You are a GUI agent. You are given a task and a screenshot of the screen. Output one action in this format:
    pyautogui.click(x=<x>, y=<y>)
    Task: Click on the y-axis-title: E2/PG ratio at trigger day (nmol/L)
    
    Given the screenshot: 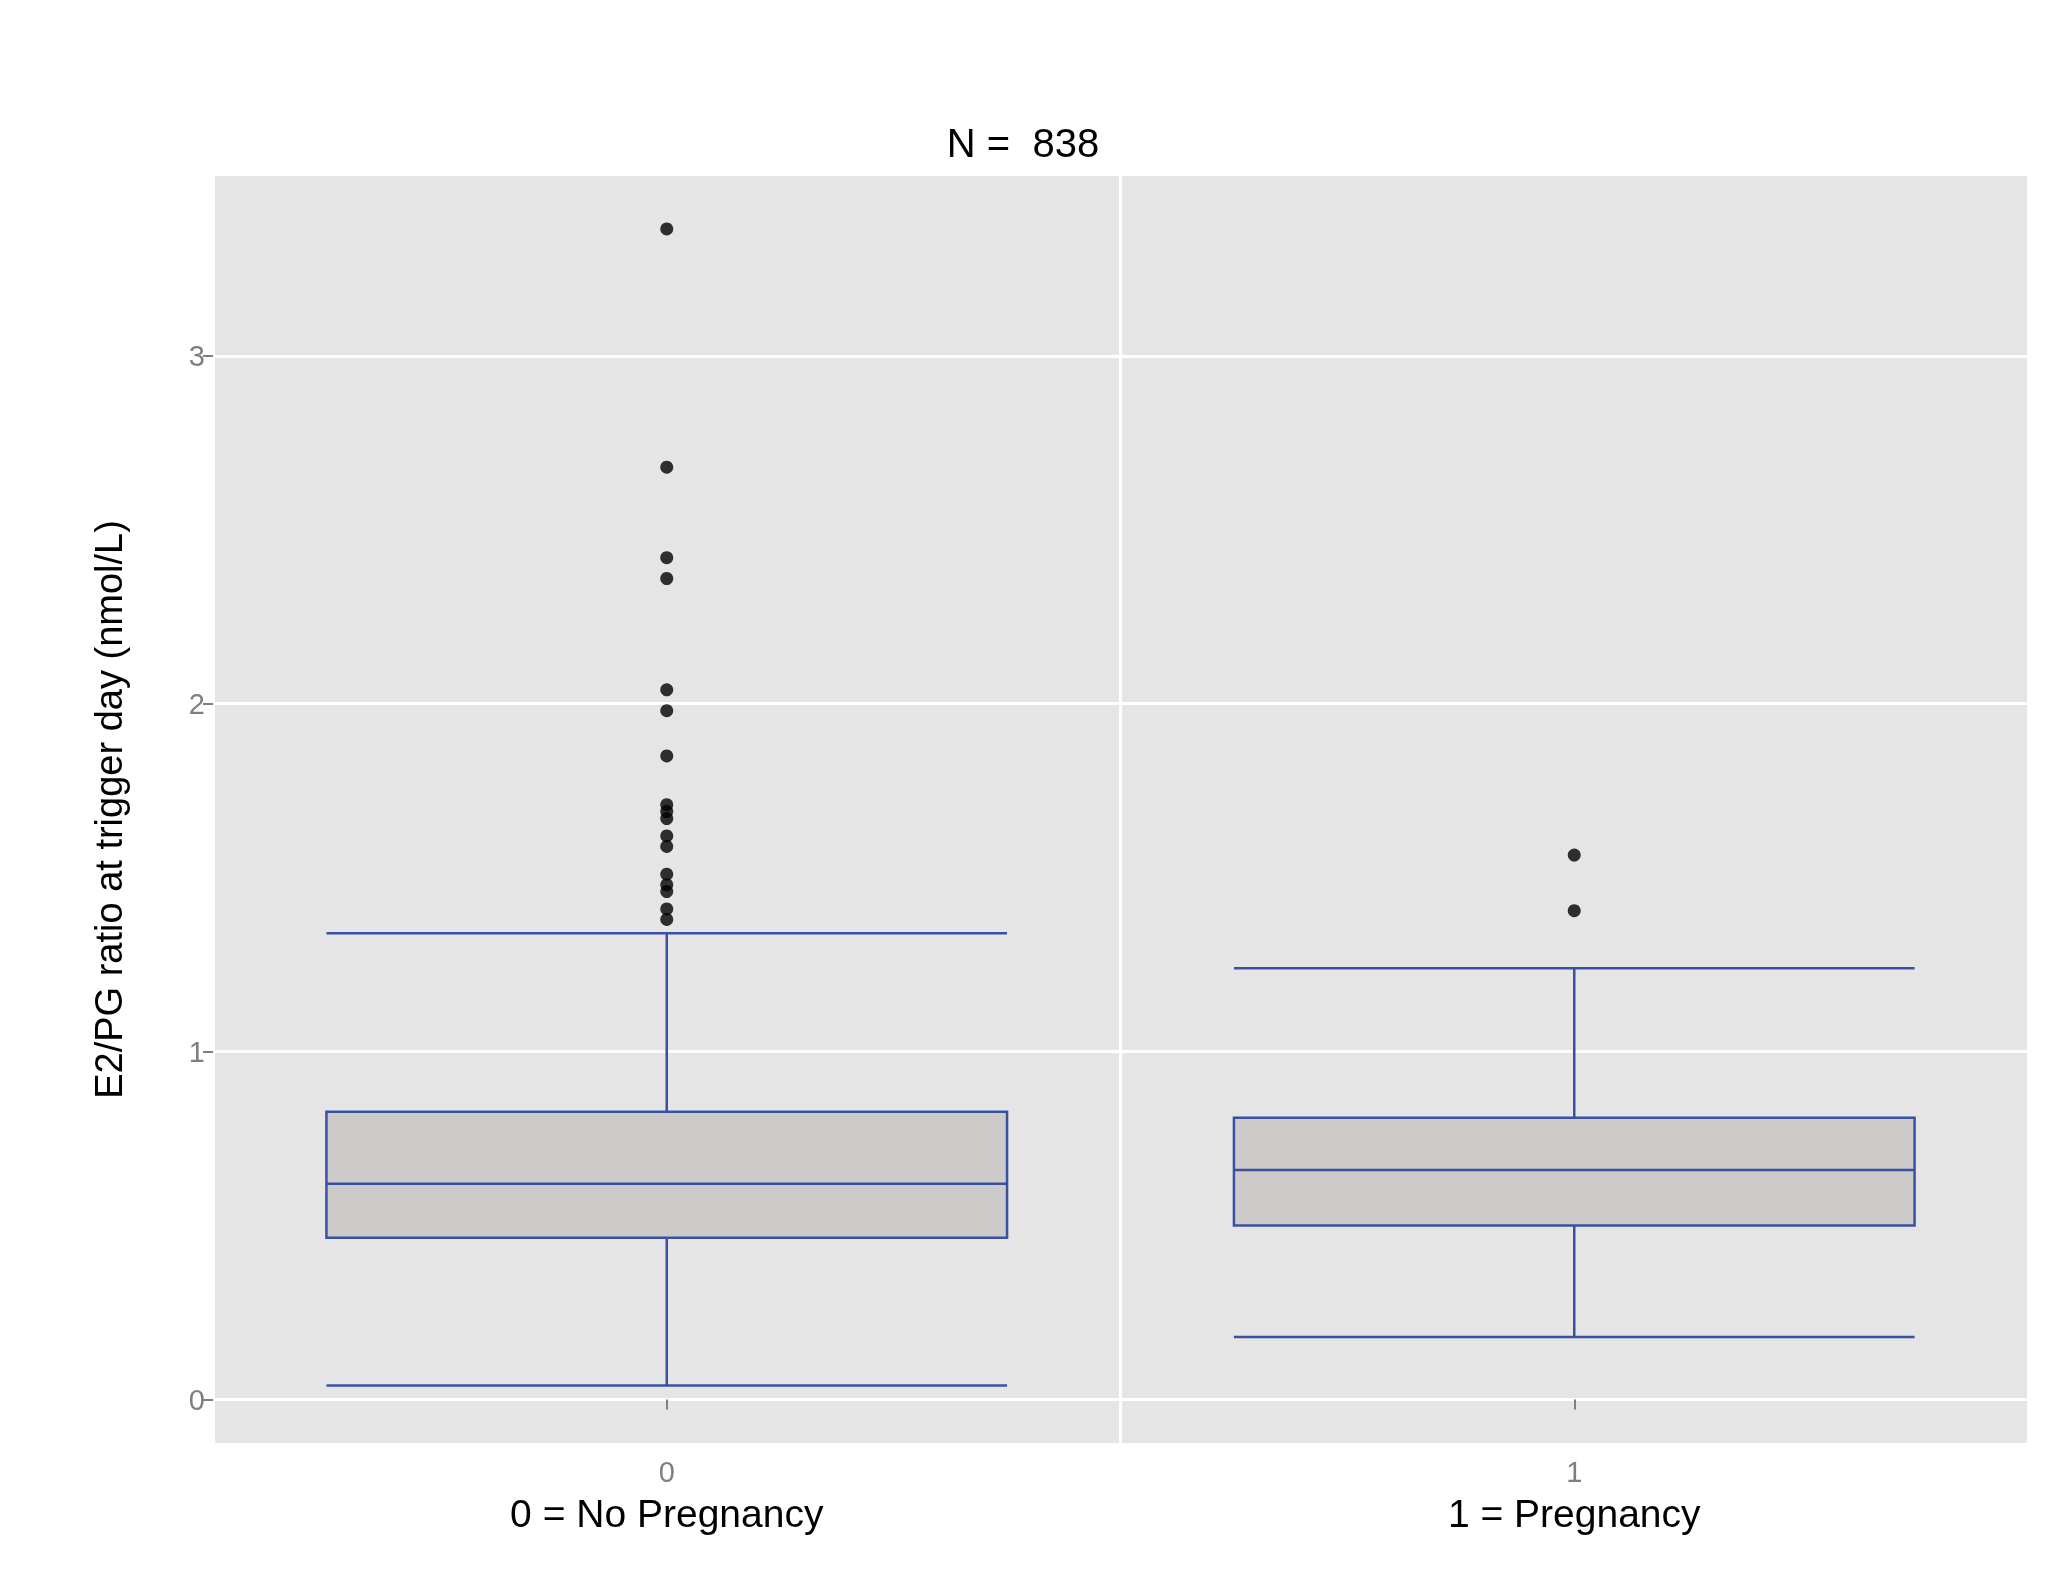 What is the action you would take?
    pyautogui.click(x=109, y=809)
    